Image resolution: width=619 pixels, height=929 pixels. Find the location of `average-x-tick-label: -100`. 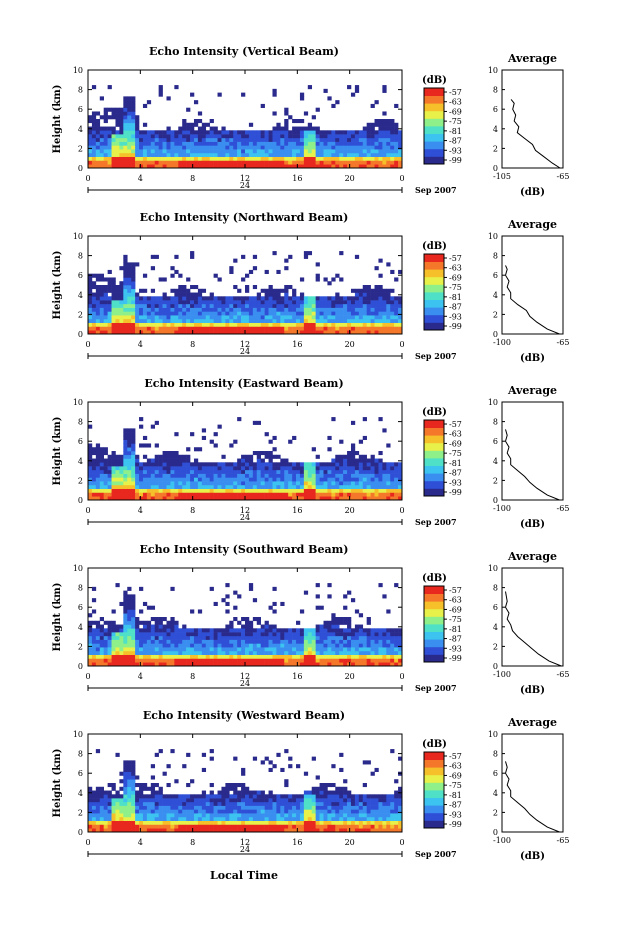

average-x-tick-label: -100 is located at coordinates (502, 342).